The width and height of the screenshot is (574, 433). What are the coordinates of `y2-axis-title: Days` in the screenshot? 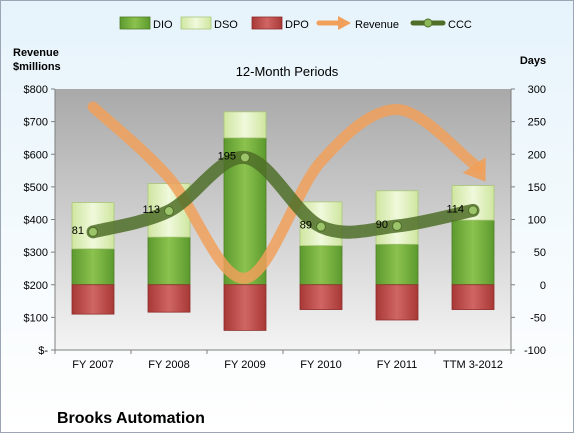 It's located at (533, 61).